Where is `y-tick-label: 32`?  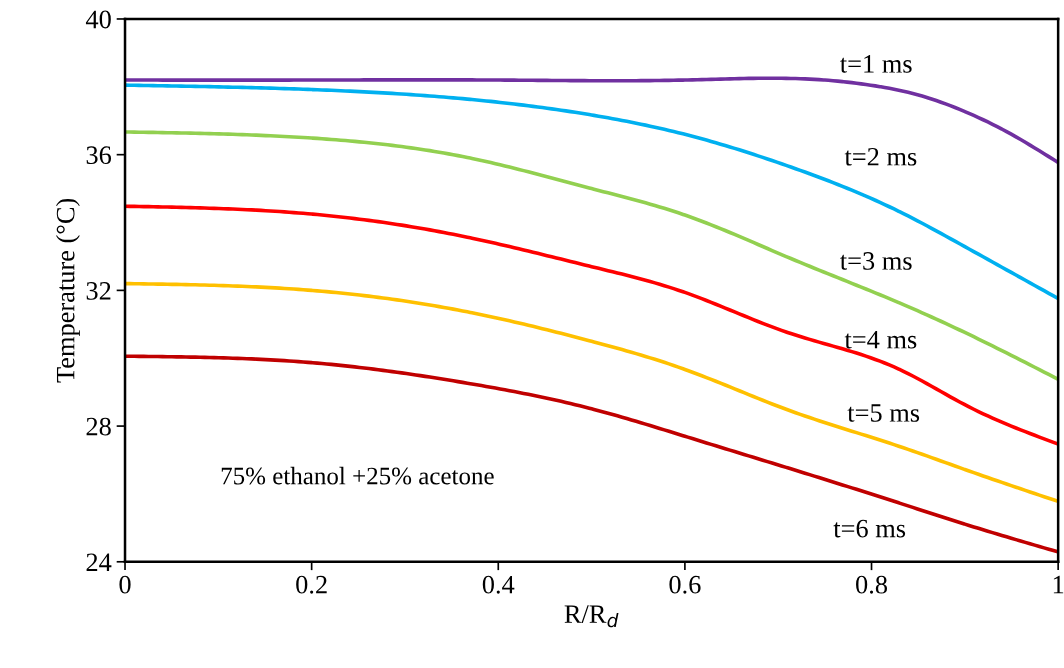
y-tick-label: 32 is located at coordinates (98, 291).